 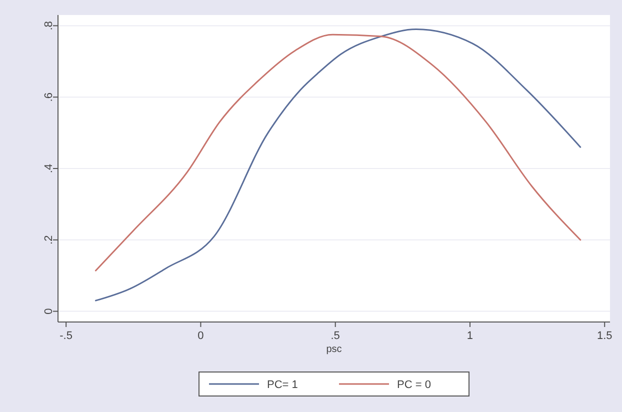 I want to click on y-tick-label: .2, so click(x=49, y=239).